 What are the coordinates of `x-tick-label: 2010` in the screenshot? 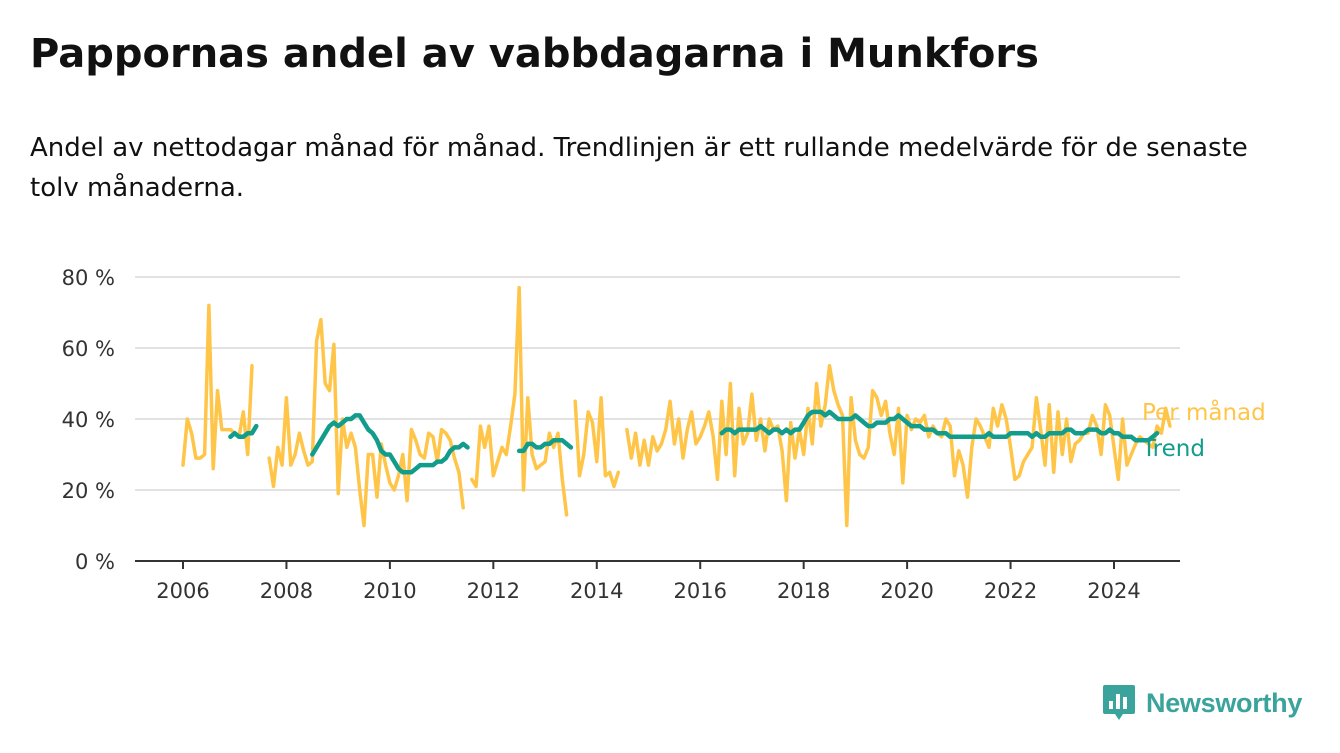 It's located at (389, 591).